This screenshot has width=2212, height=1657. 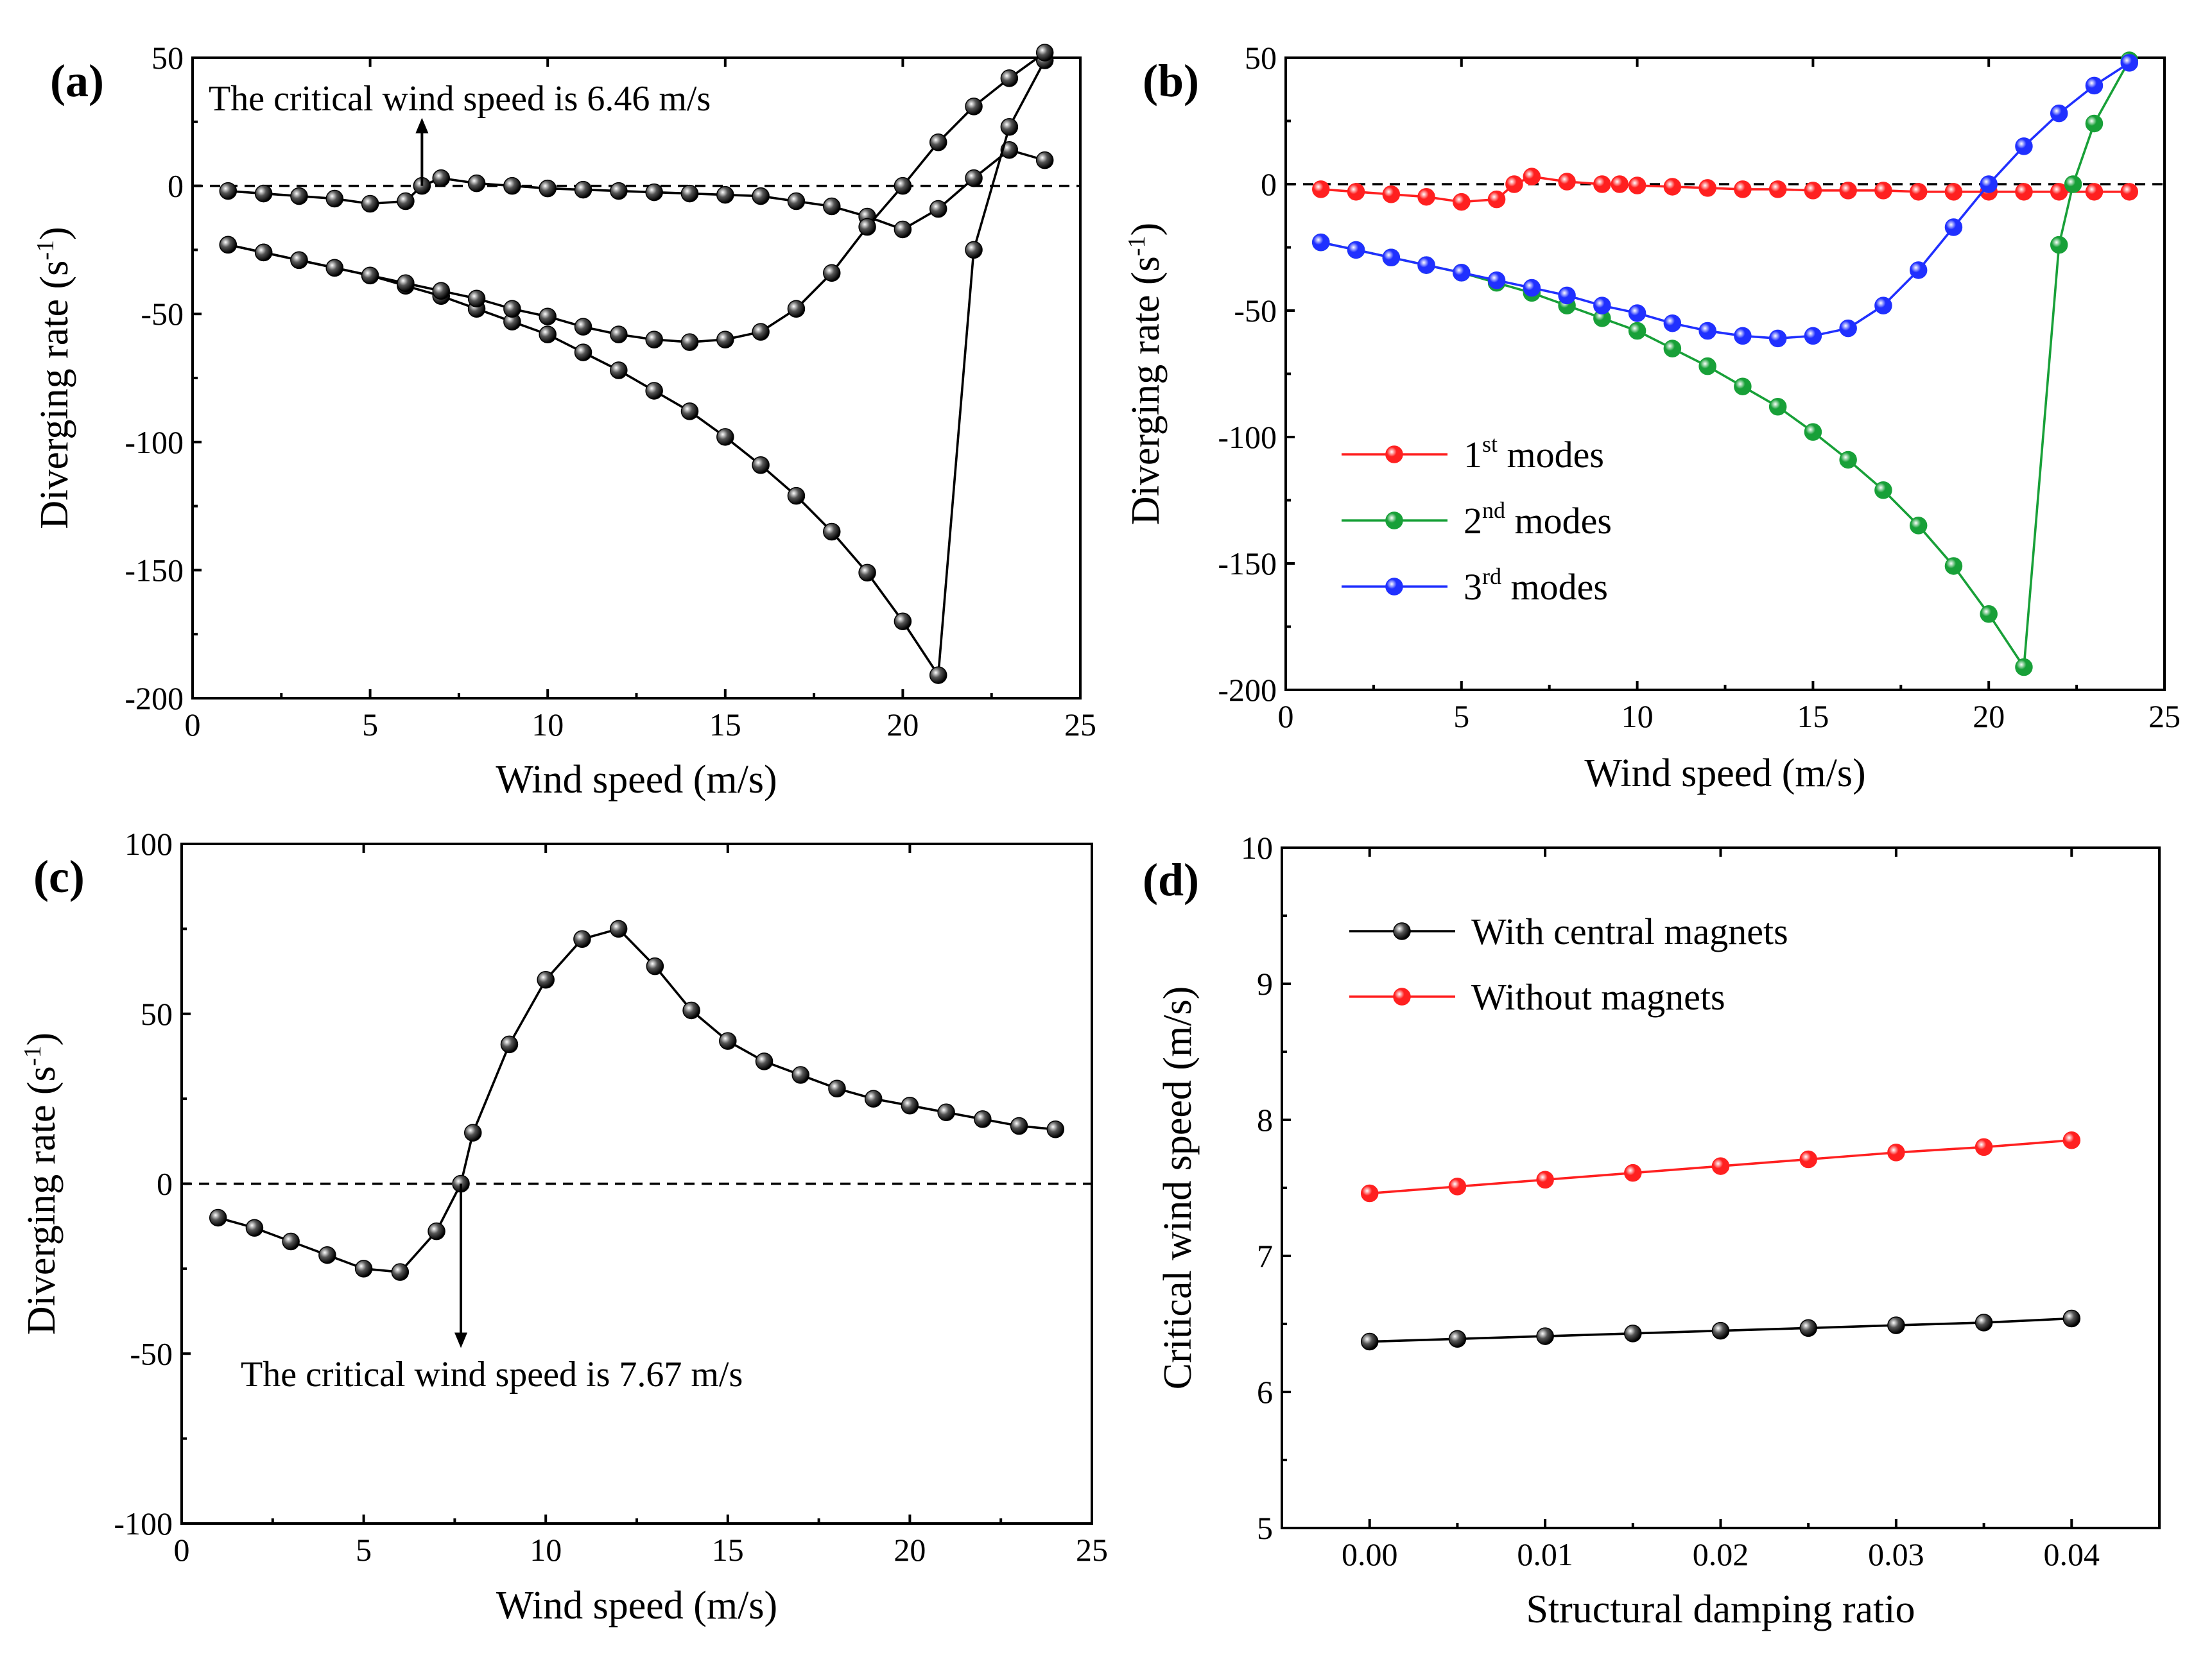 What do you see at coordinates (903, 725) in the screenshot?
I see `x-tick-label: 20` at bounding box center [903, 725].